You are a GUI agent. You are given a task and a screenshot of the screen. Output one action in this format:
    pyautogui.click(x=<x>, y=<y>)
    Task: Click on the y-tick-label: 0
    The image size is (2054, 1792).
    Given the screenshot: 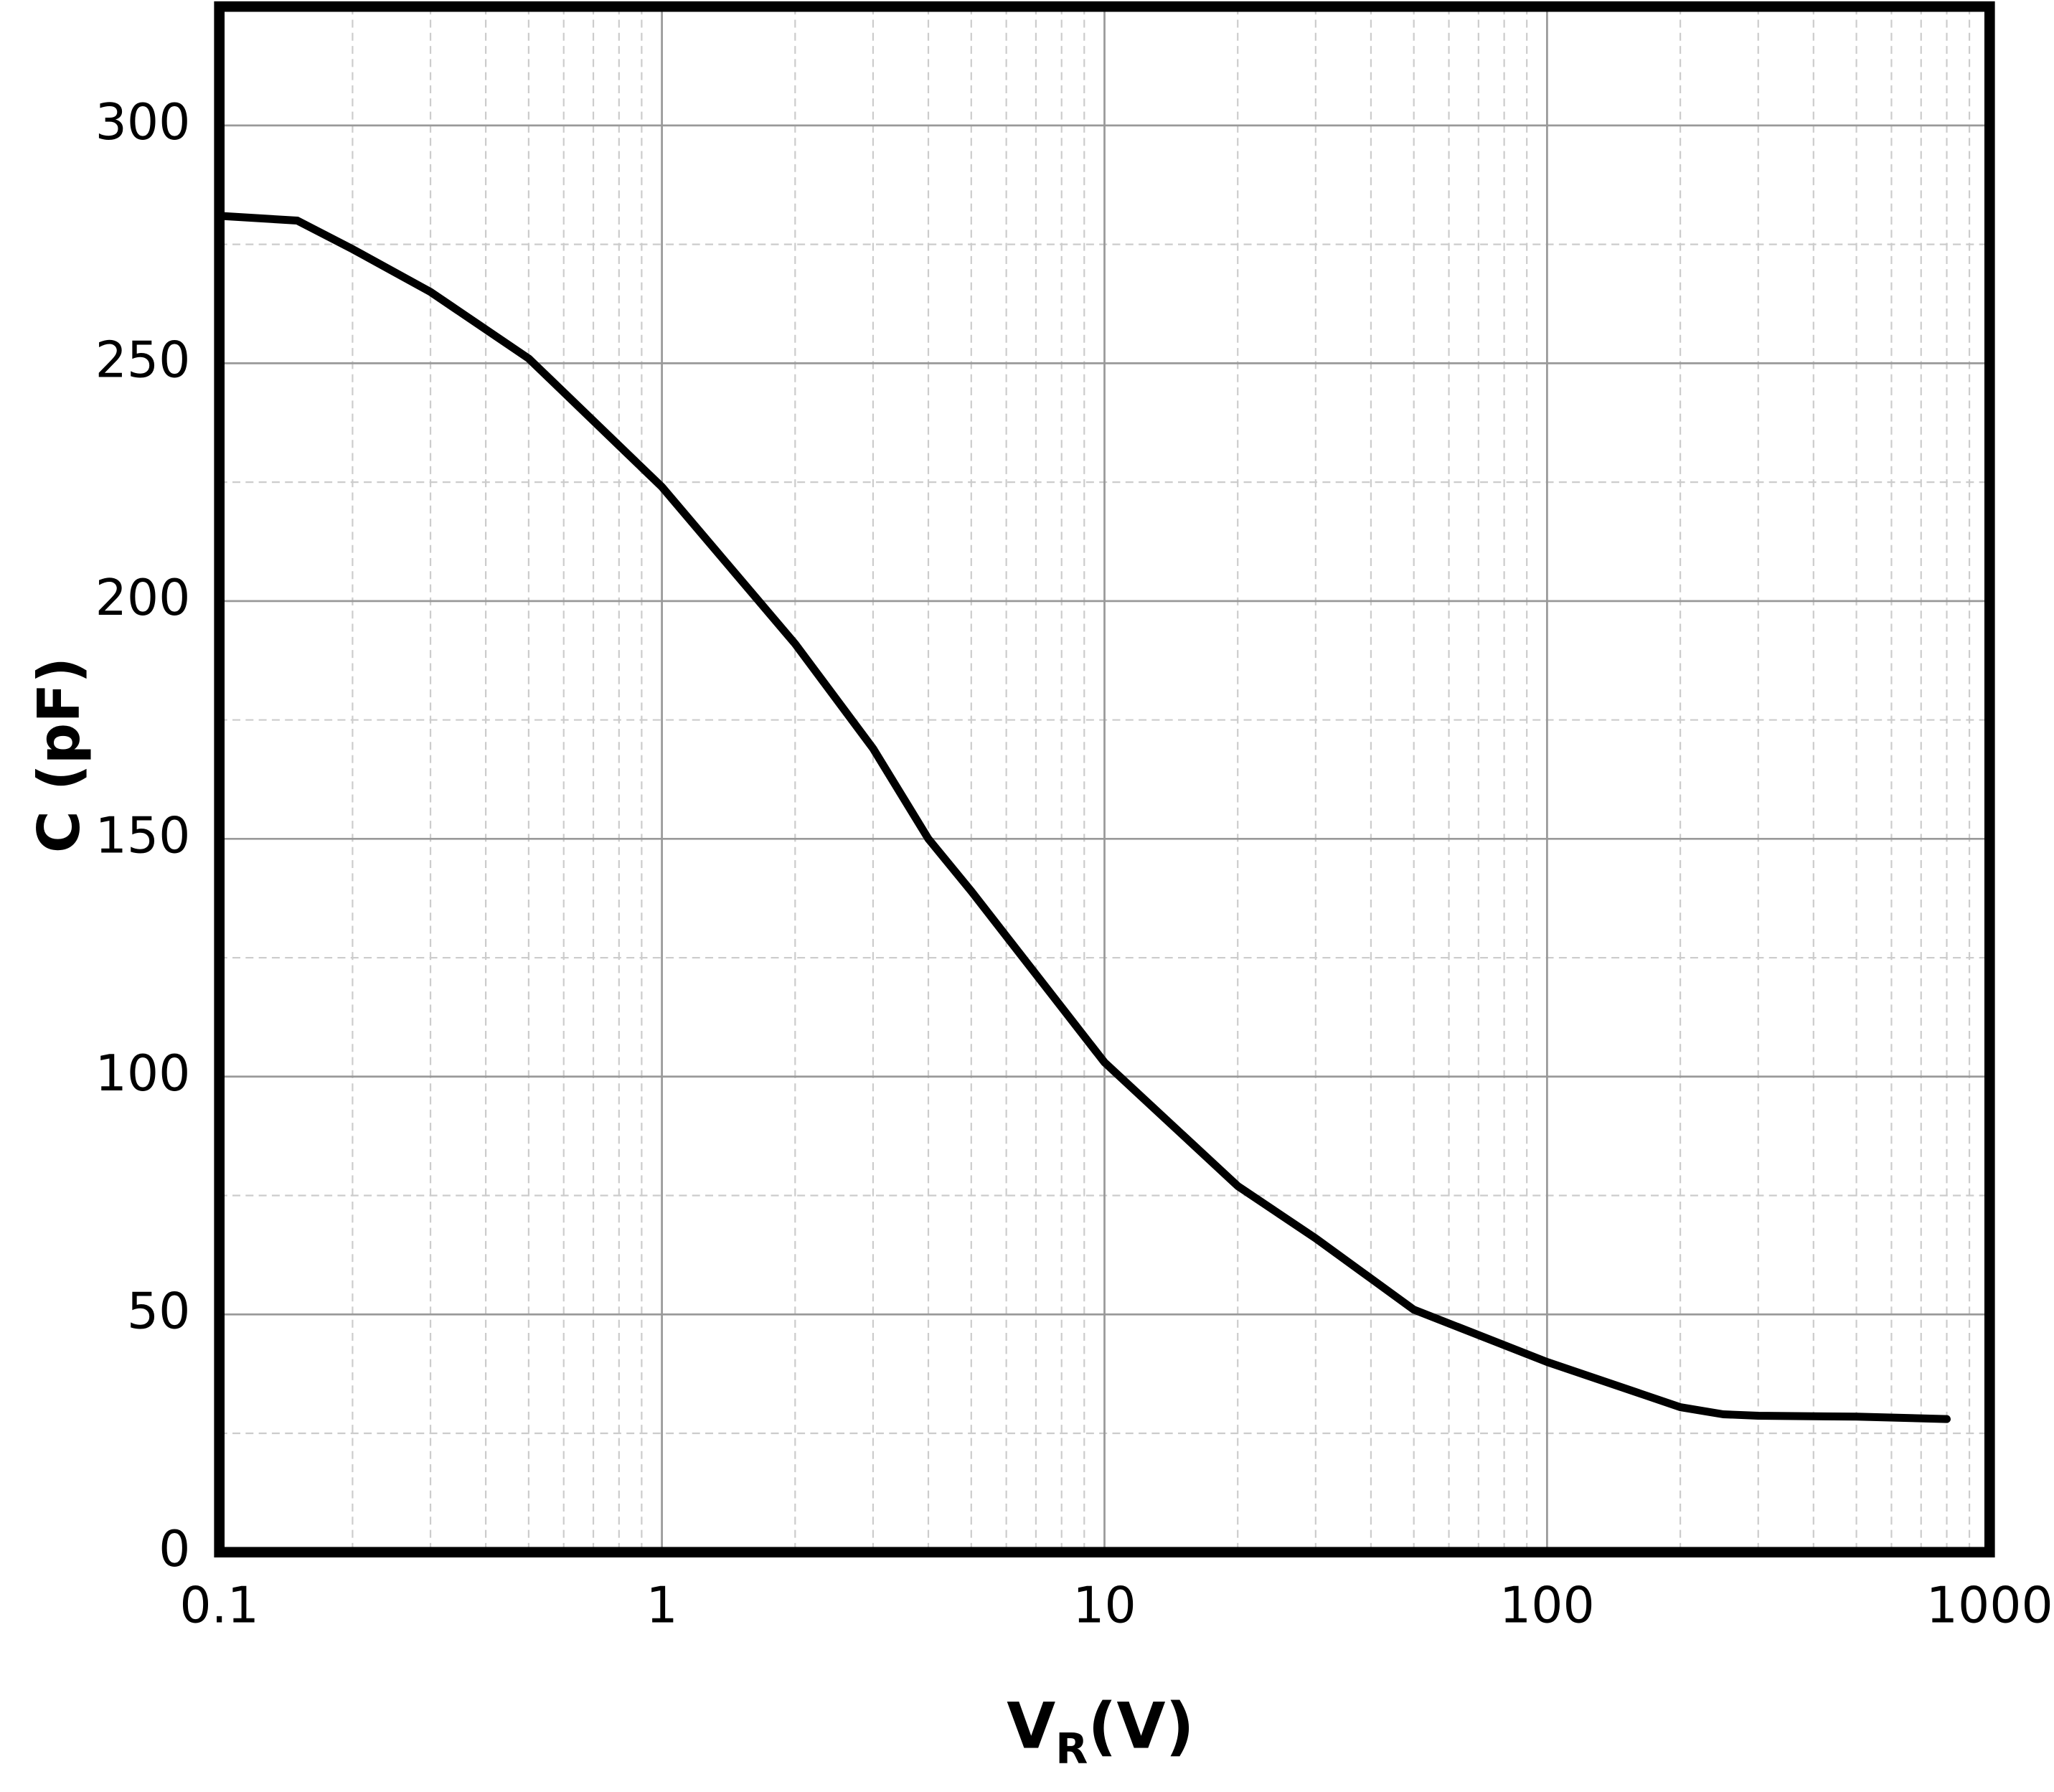 What is the action you would take?
    pyautogui.click(x=174, y=1549)
    